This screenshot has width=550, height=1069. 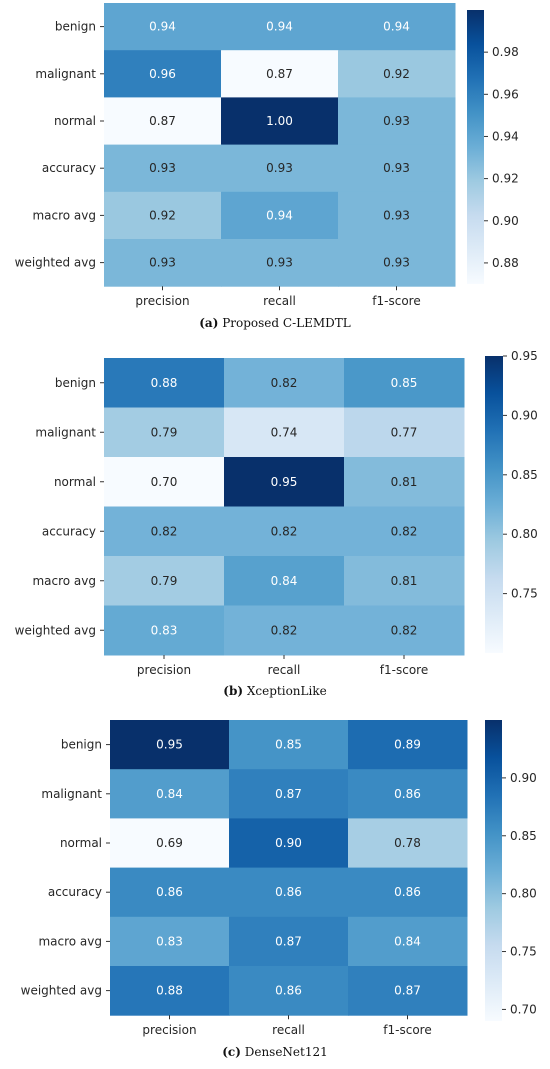 What do you see at coordinates (286, 323) in the screenshot?
I see `caption-text: Proposed C-LEMDTL` at bounding box center [286, 323].